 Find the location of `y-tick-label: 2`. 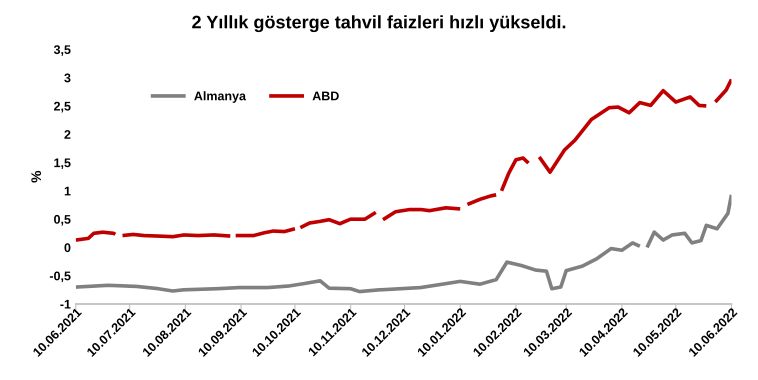

y-tick-label: 2 is located at coordinates (67, 134).